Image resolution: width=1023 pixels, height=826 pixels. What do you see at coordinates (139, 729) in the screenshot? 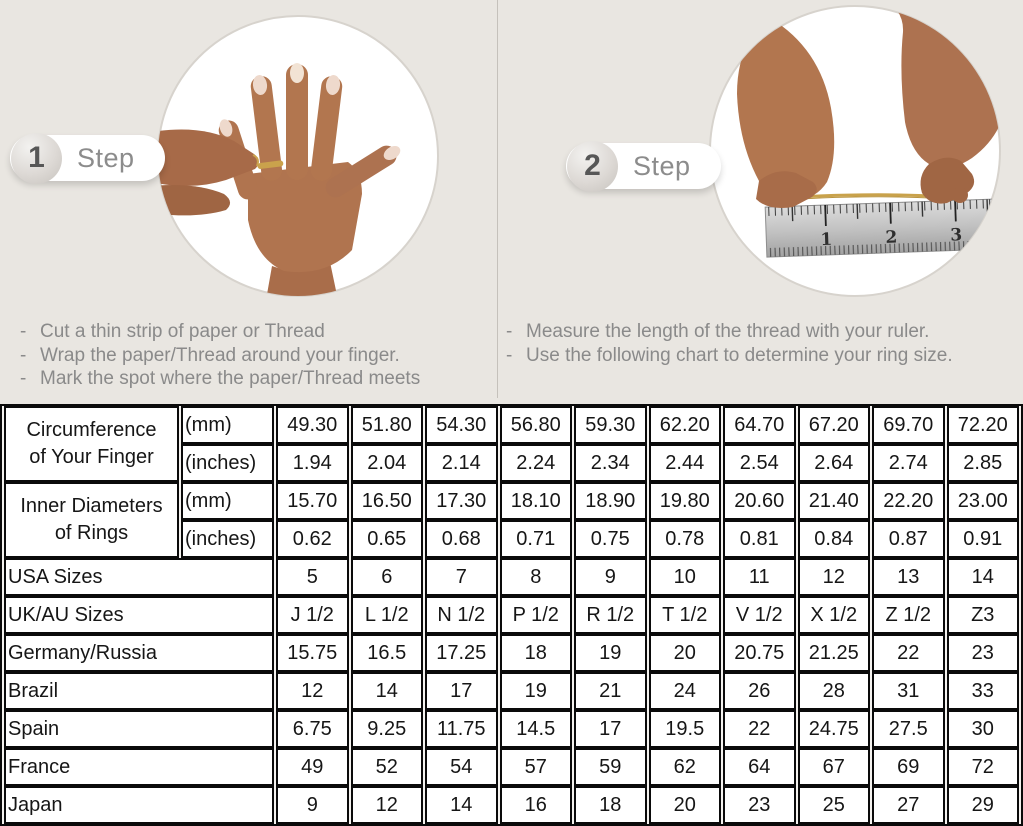
I see `chart-row-label: Spain` at bounding box center [139, 729].